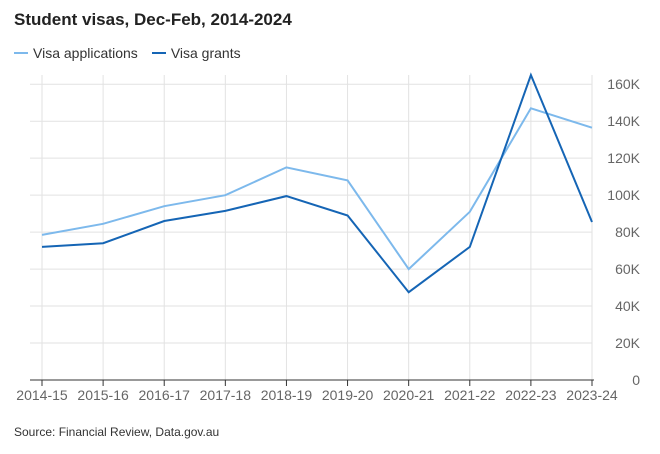 The image size is (660, 454). Describe the element at coordinates (628, 343) in the screenshot. I see `y-tick-label: 20K` at that location.